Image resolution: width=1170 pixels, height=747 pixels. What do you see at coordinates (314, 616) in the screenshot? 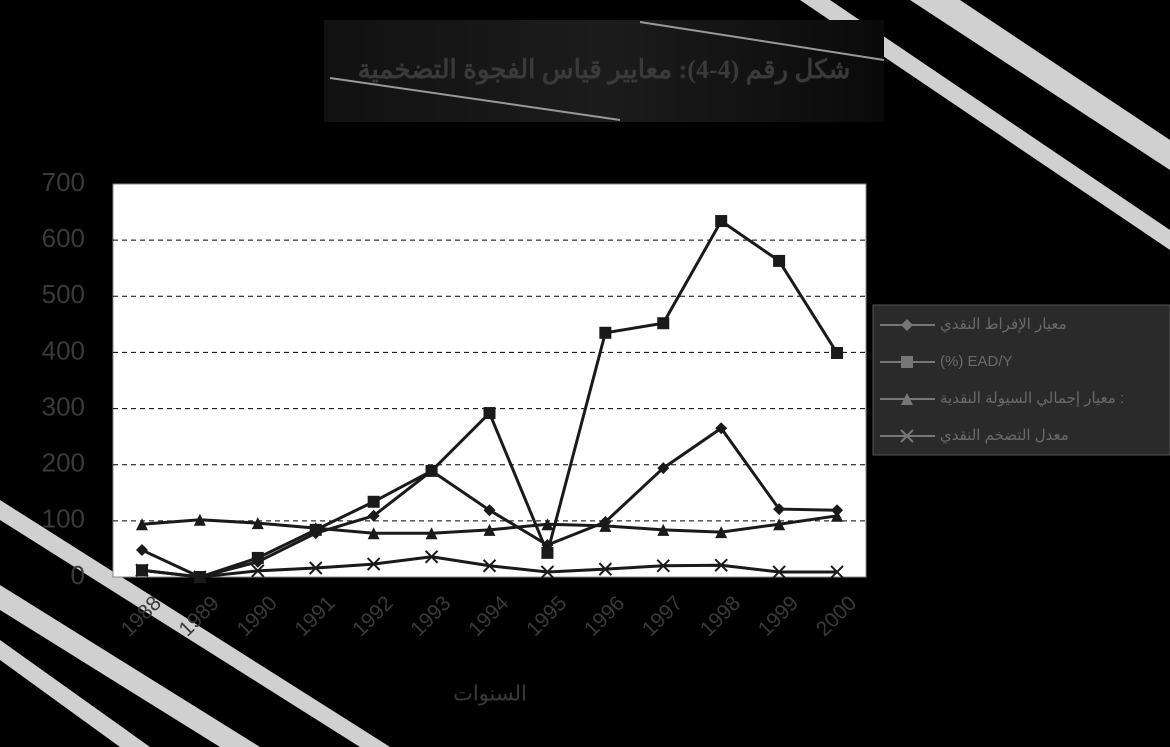
I see `x-tick-label: 1991` at bounding box center [314, 616].